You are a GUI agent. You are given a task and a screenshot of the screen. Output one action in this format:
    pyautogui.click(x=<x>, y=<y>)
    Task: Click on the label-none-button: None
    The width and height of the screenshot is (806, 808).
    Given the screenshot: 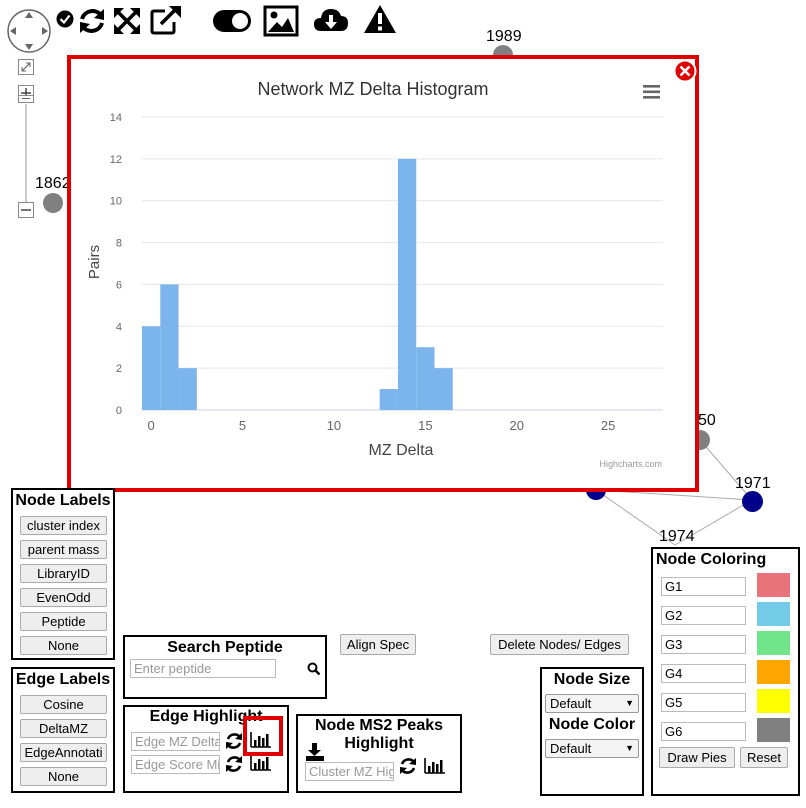 What is the action you would take?
    pyautogui.click(x=63, y=645)
    